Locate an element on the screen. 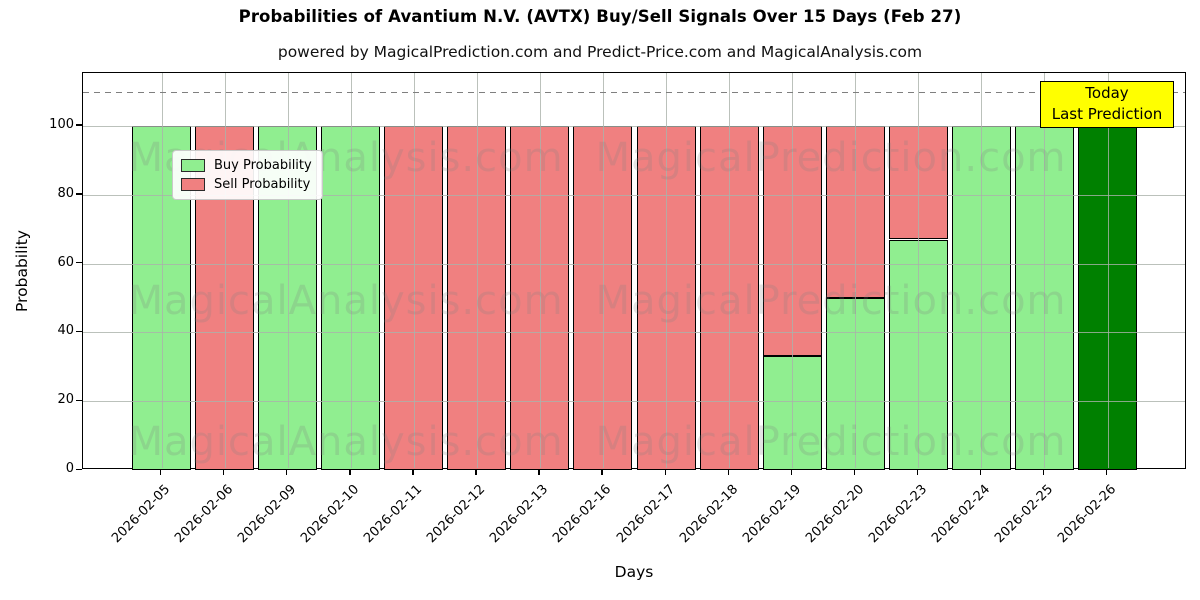  y-tick-label: 20 is located at coordinates (65, 400).